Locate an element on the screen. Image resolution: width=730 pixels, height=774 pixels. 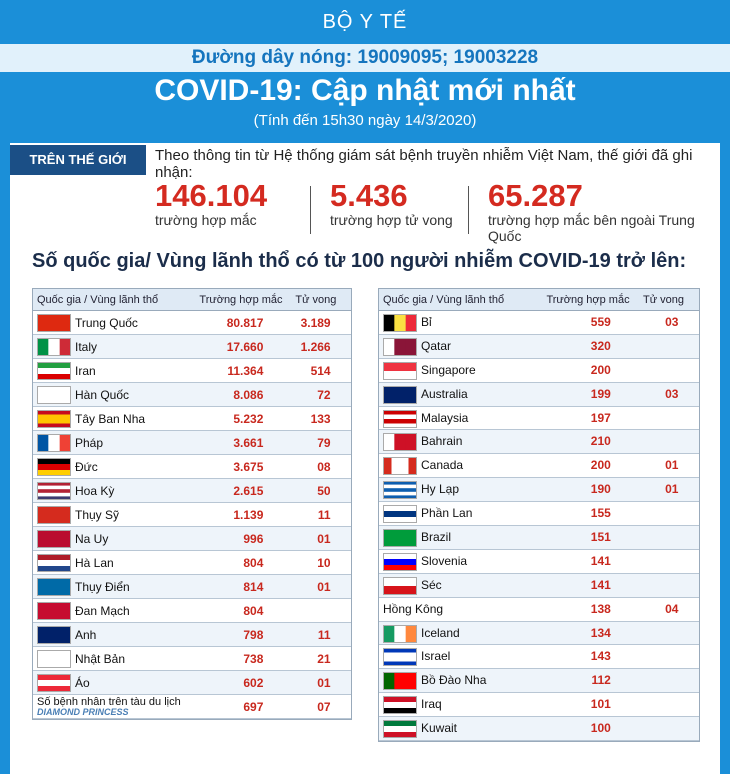
table-row: Bỉ 559 03 is located at coordinates (539, 323).